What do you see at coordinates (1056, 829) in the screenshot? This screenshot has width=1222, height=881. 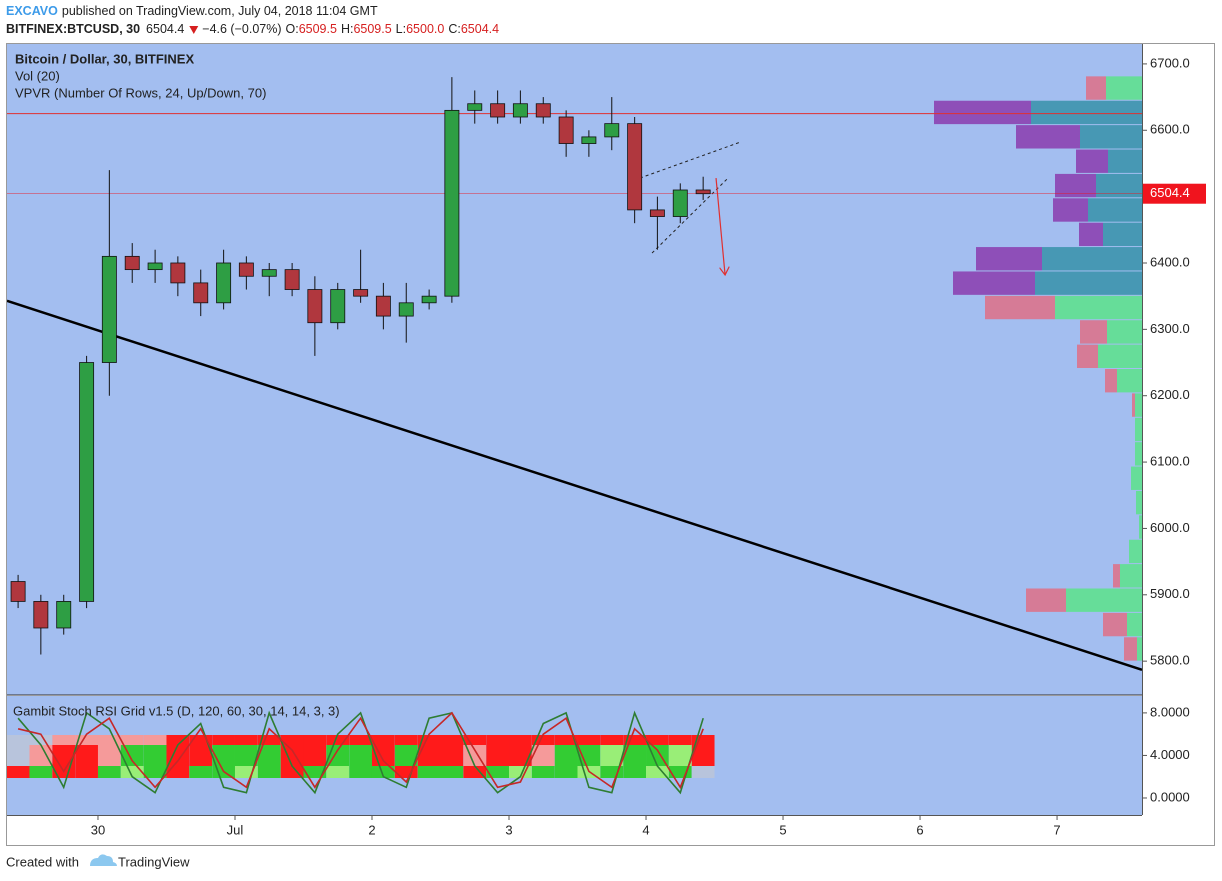 I see `x-tick-label: 7` at bounding box center [1056, 829].